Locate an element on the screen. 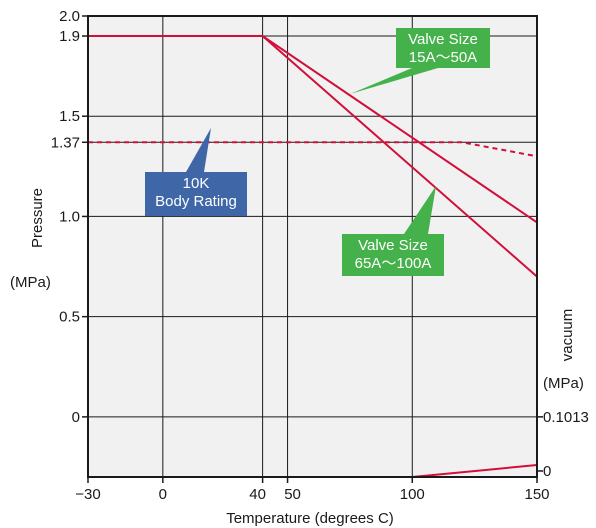 This screenshot has width=596, height=528. x-tick-label: 40 is located at coordinates (257, 494).